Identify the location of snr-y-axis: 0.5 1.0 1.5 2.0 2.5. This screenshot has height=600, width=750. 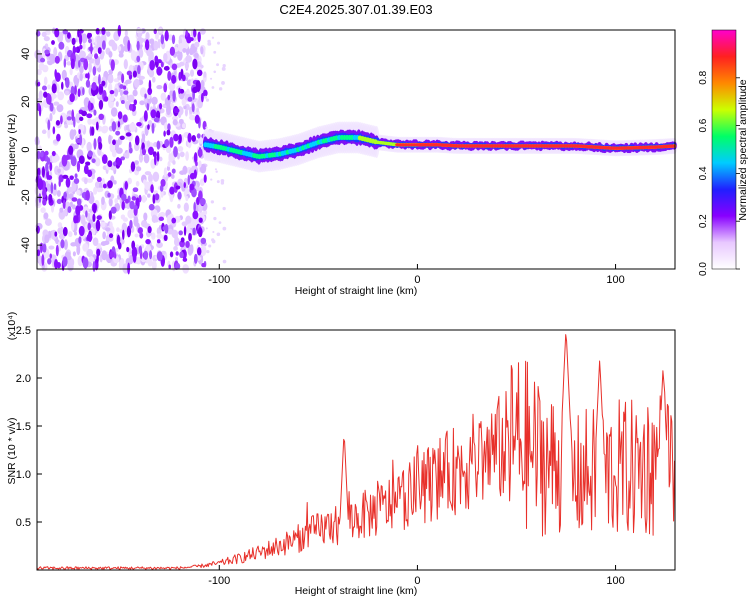
(29, 427).